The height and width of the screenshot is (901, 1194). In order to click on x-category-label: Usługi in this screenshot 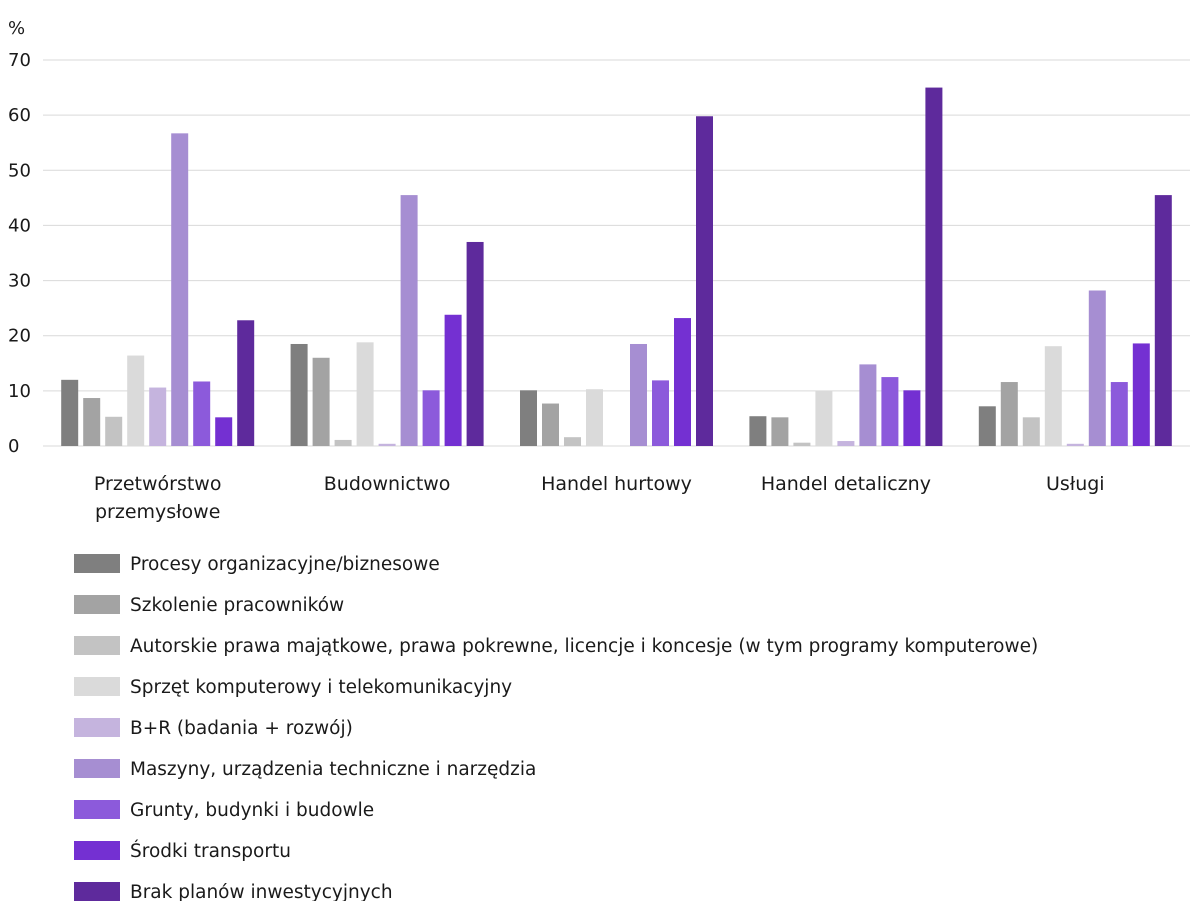, I will do `click(1075, 484)`.